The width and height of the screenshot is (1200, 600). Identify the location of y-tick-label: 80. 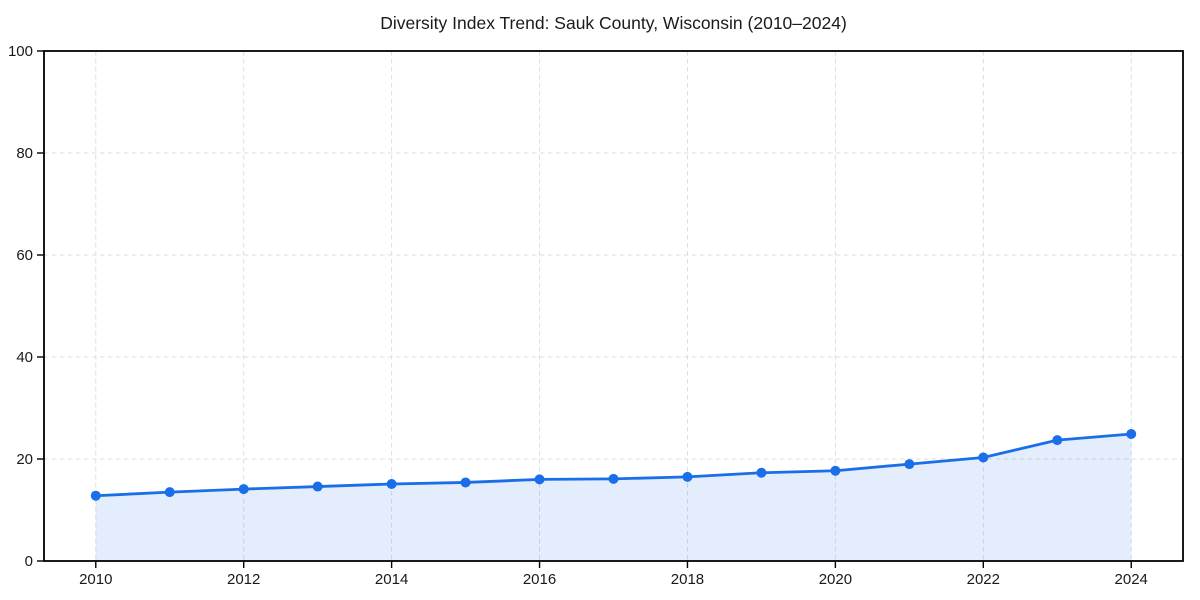
(24, 153).